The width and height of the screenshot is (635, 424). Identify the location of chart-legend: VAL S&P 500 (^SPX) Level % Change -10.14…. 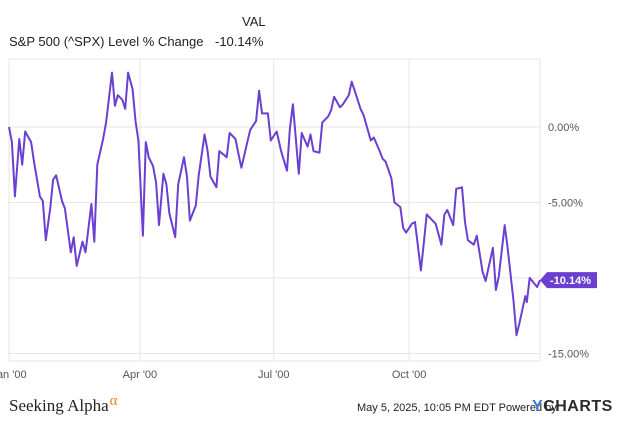
(317, 28).